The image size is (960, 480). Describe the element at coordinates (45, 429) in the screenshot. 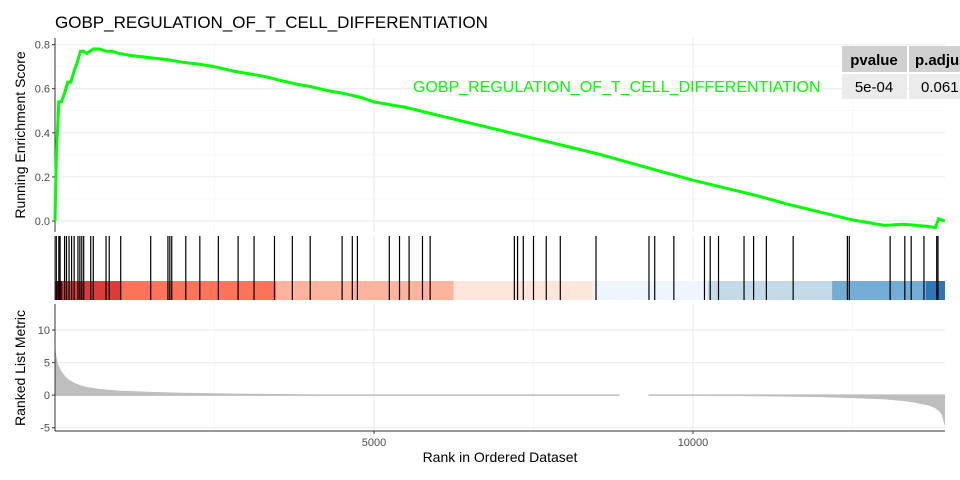

I see `y-tick-label: -5` at that location.